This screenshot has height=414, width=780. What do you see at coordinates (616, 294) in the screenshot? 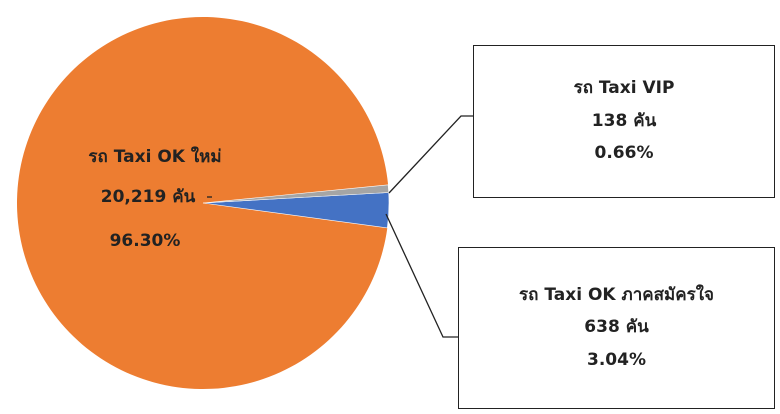
I see `callout-name-taxi-ok-voluntary: รถ Taxi OK ภาคสมัครใจ` at bounding box center [616, 294].